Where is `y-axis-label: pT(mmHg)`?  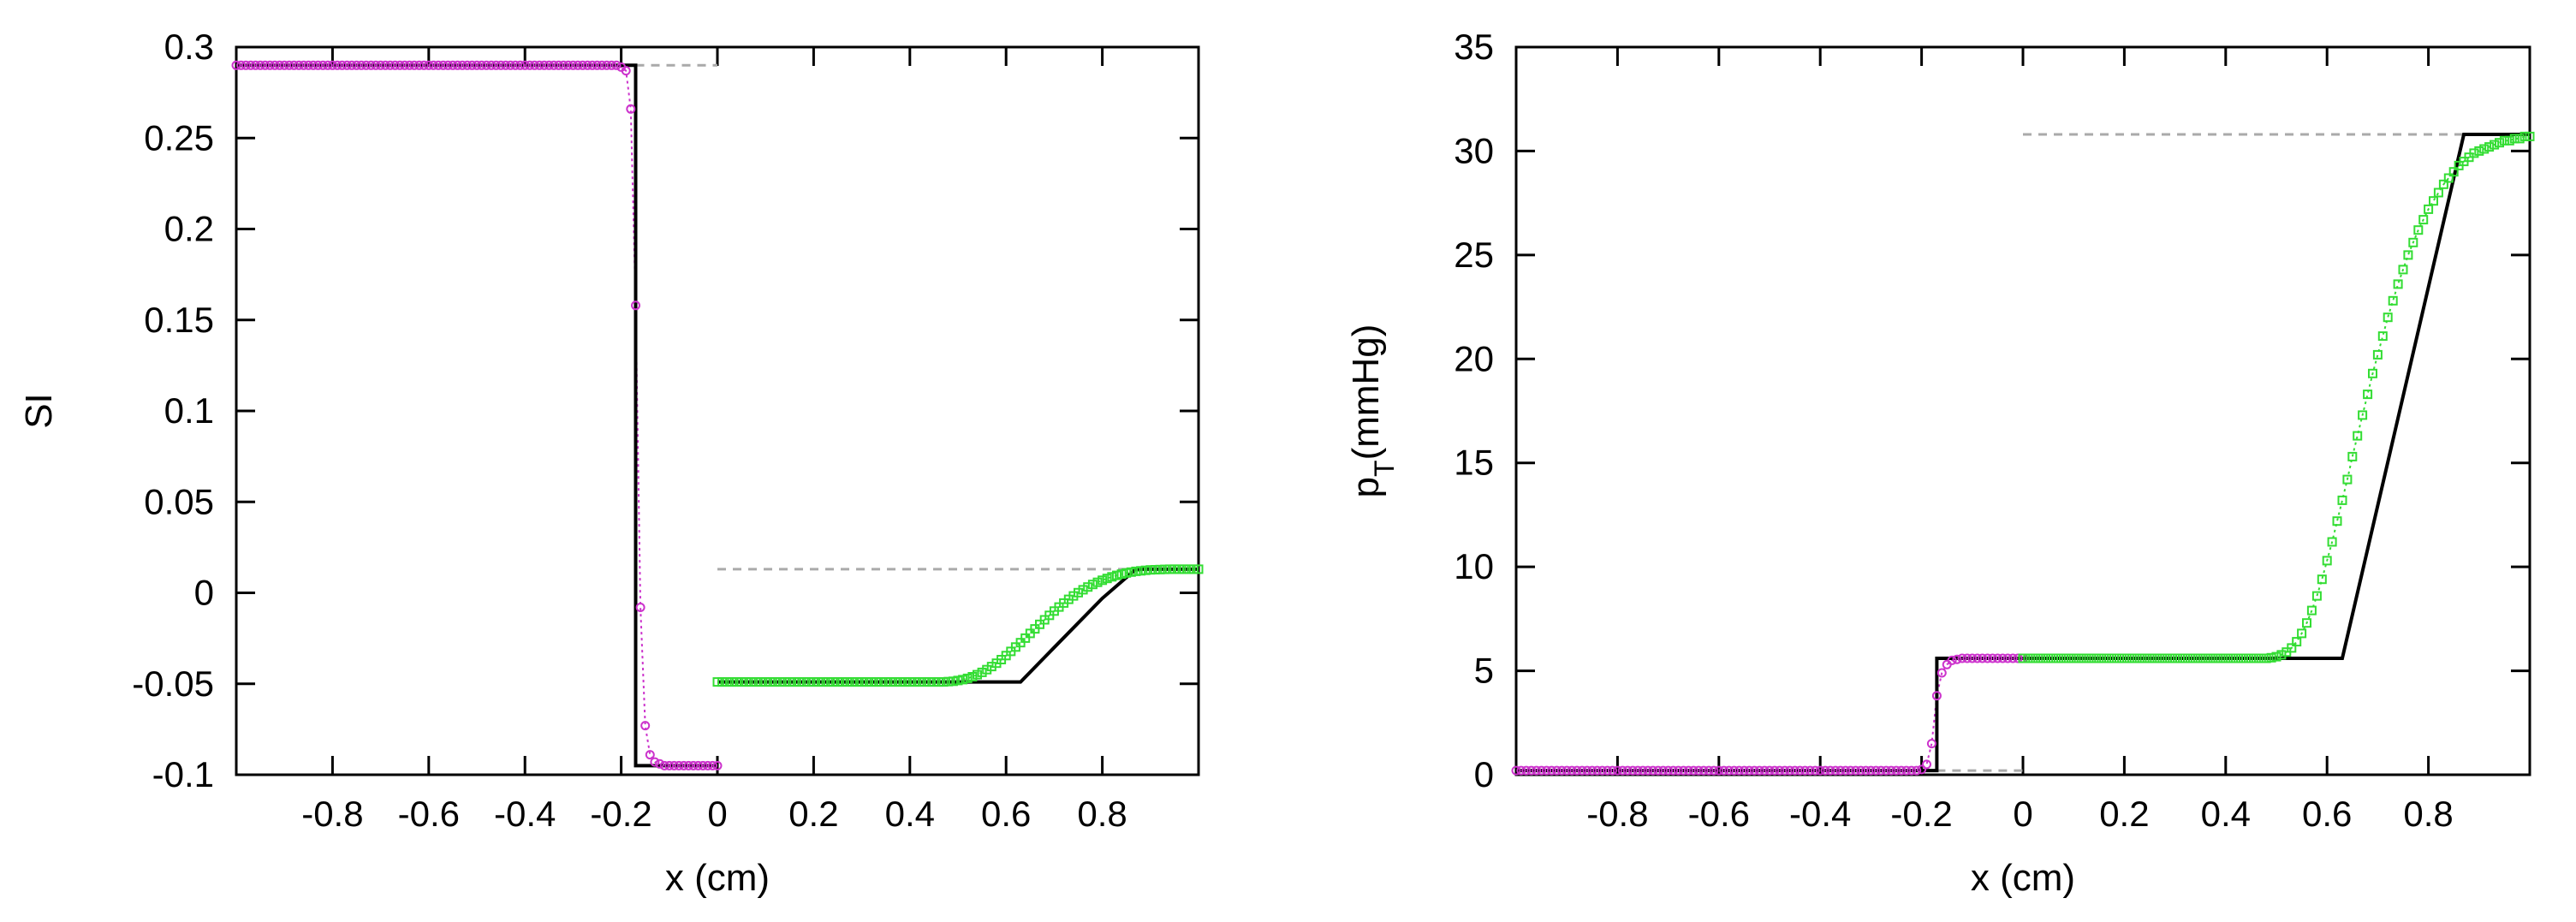 y-axis-label: pT(mmHg) is located at coordinates (1373, 411).